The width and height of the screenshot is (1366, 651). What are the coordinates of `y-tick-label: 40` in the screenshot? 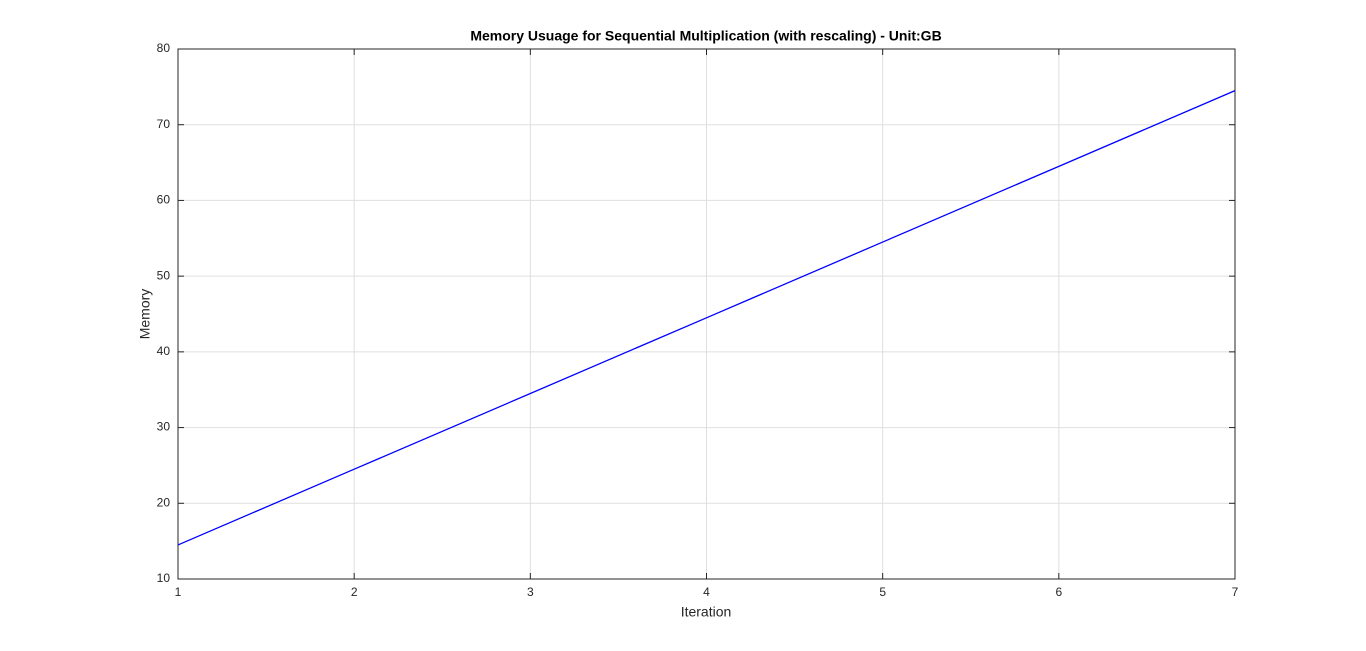 It's located at (164, 351).